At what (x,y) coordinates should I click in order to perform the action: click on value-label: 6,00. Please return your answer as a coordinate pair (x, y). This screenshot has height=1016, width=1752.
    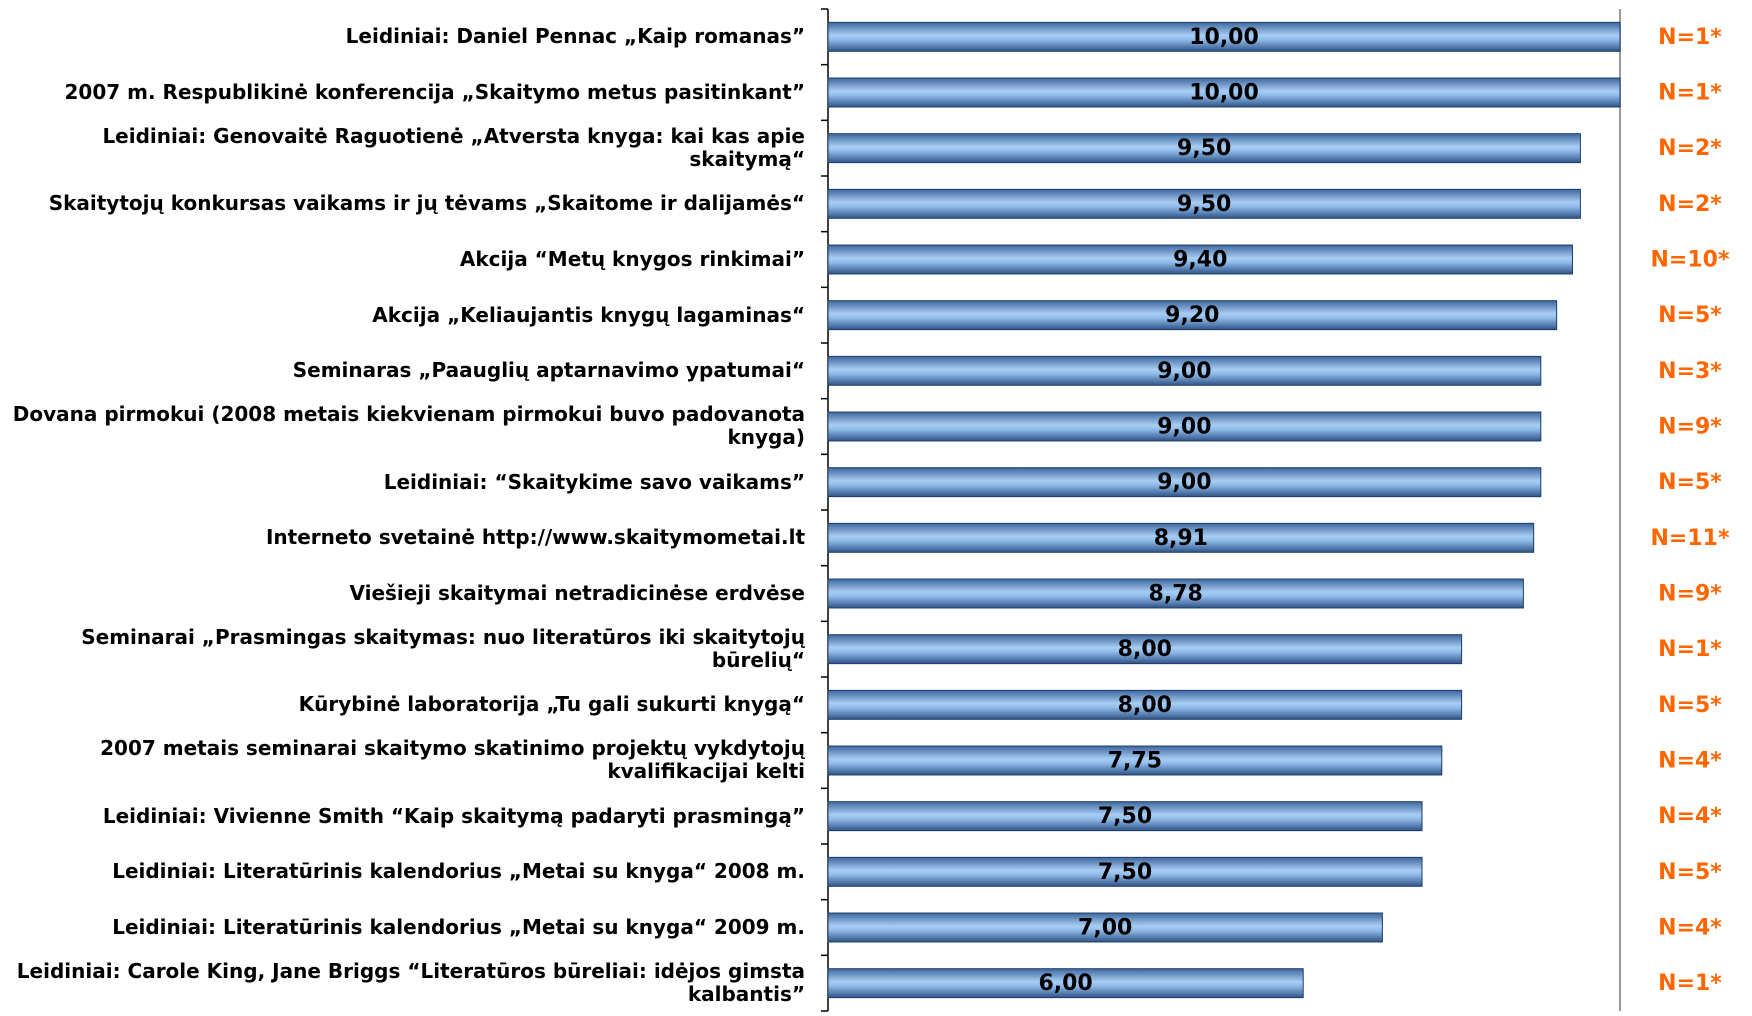
    Looking at the image, I should click on (1065, 983).